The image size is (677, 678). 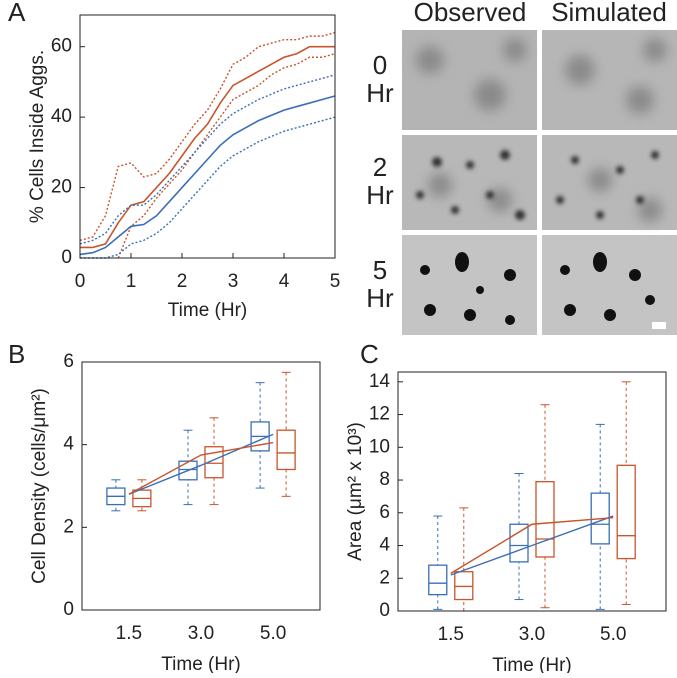 I want to click on y-tick-label: 60, so click(x=61, y=46).